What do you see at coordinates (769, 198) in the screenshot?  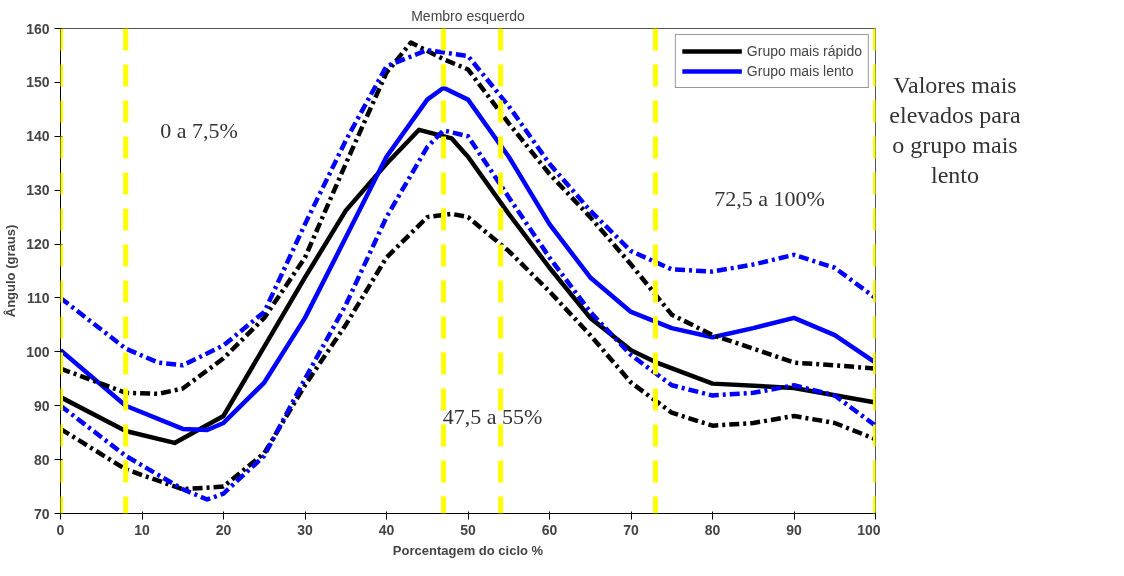 I see `annotation: 72,5 a 100%` at bounding box center [769, 198].